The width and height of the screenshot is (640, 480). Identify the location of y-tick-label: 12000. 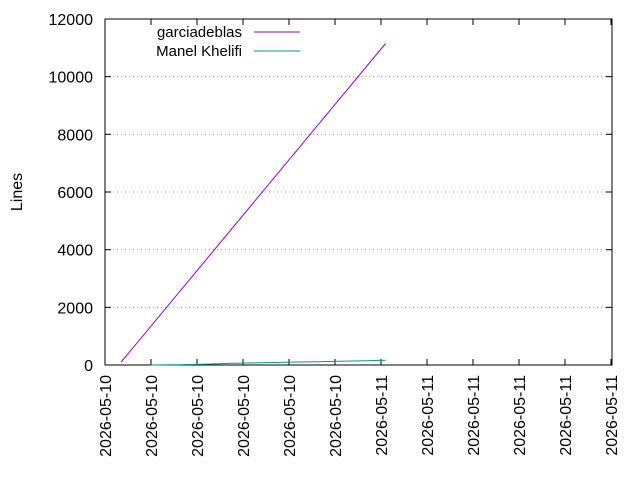
(71, 20).